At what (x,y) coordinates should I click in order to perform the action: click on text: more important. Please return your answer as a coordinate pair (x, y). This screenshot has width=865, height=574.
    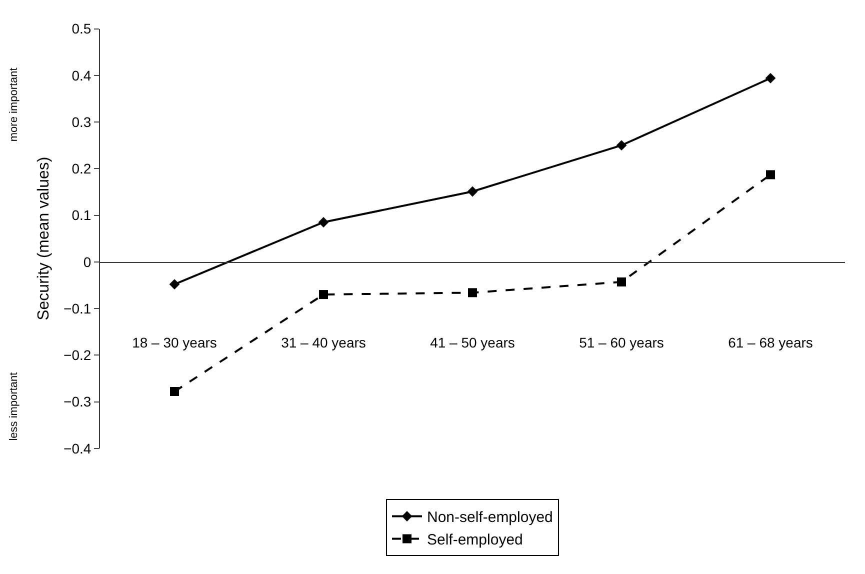
    Looking at the image, I should click on (14, 105).